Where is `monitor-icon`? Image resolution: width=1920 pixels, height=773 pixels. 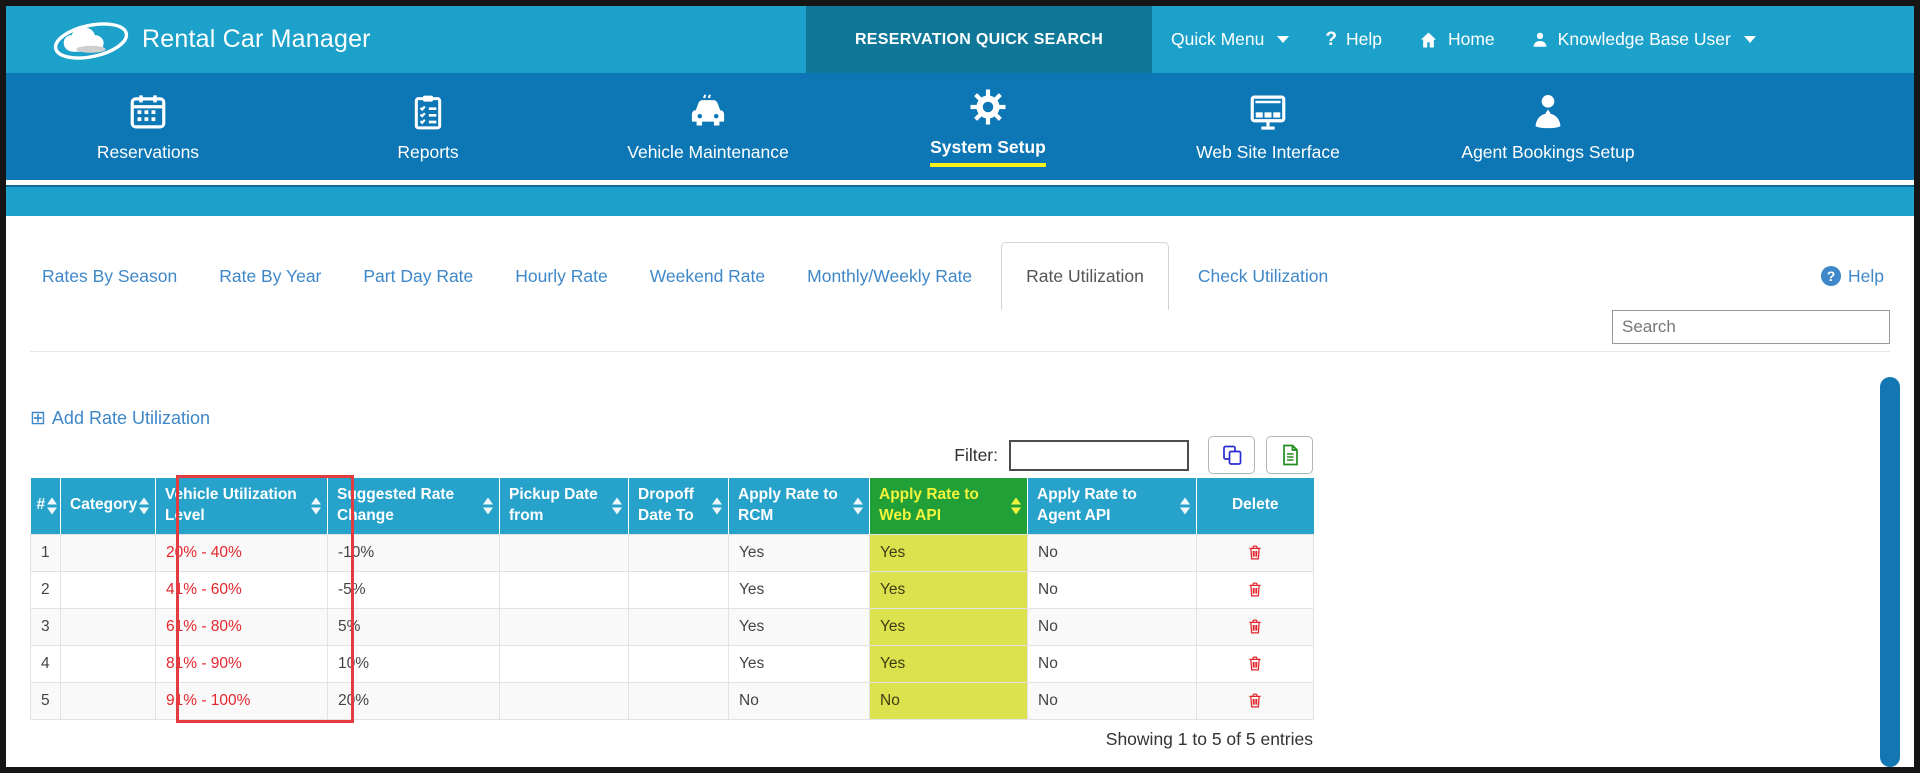 monitor-icon is located at coordinates (1268, 112).